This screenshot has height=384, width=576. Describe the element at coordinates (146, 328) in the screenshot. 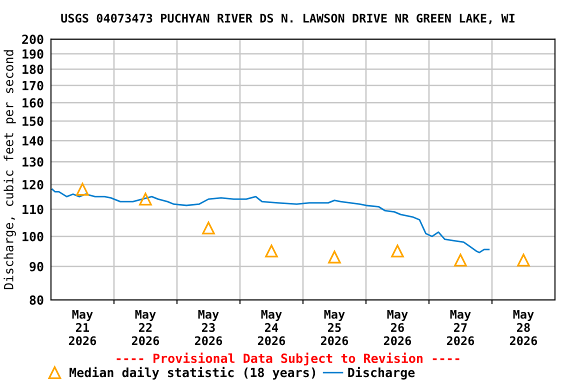

I see `x-tick-label: May 22 2026` at that location.